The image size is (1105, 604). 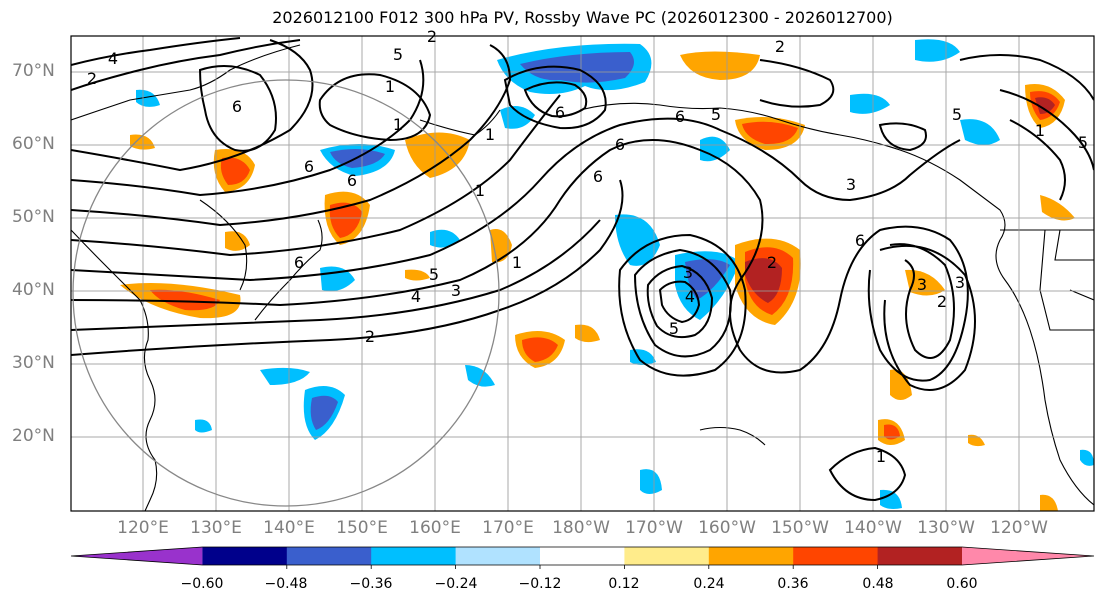 I want to click on lon-label-180w: 180°W, so click(x=581, y=528).